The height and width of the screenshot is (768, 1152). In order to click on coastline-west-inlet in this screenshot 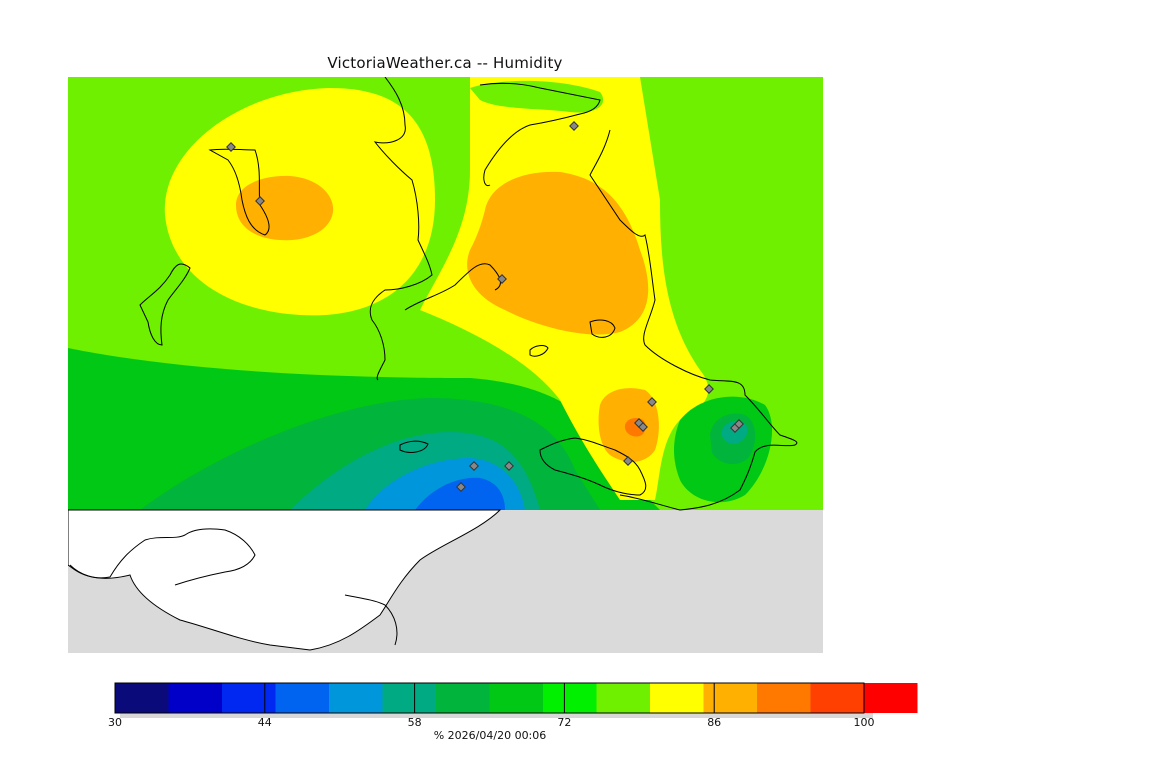, I will do `click(401, 229)`.